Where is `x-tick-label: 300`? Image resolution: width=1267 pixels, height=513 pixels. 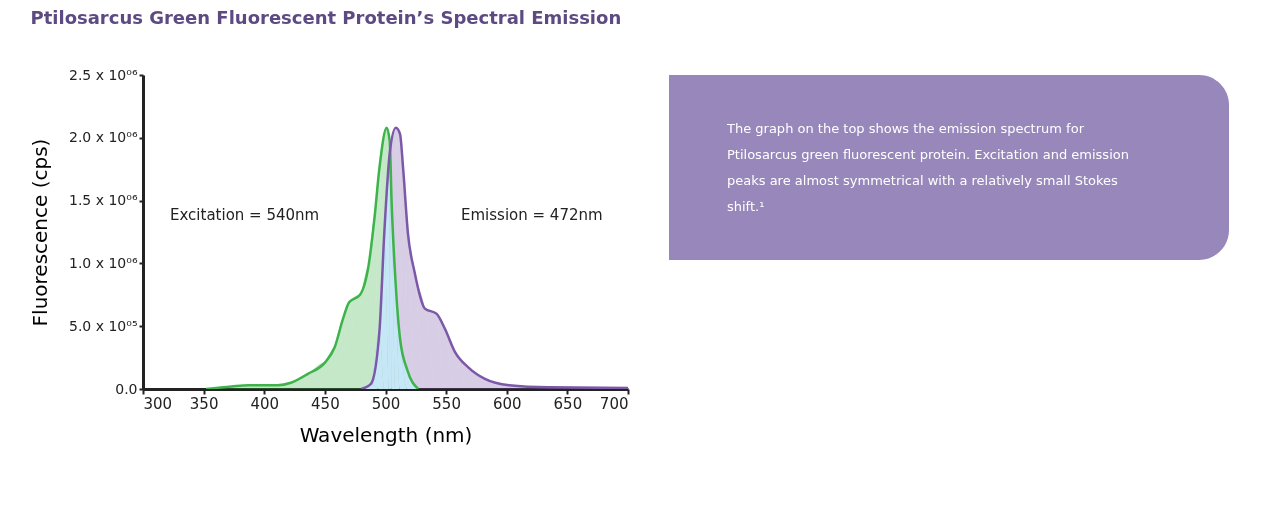 x-tick-label: 300 is located at coordinates (158, 403).